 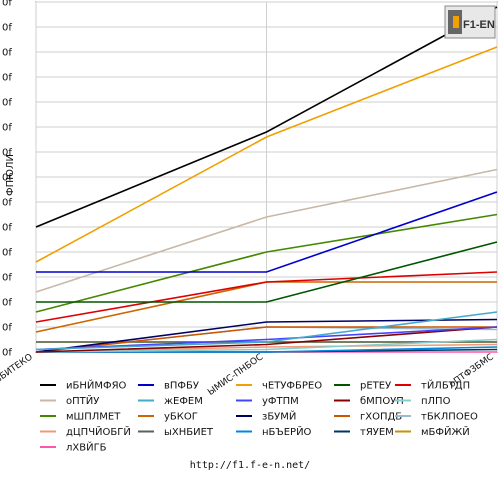 I want to click on legend-entry: уФТПМ, so click(x=280, y=401).